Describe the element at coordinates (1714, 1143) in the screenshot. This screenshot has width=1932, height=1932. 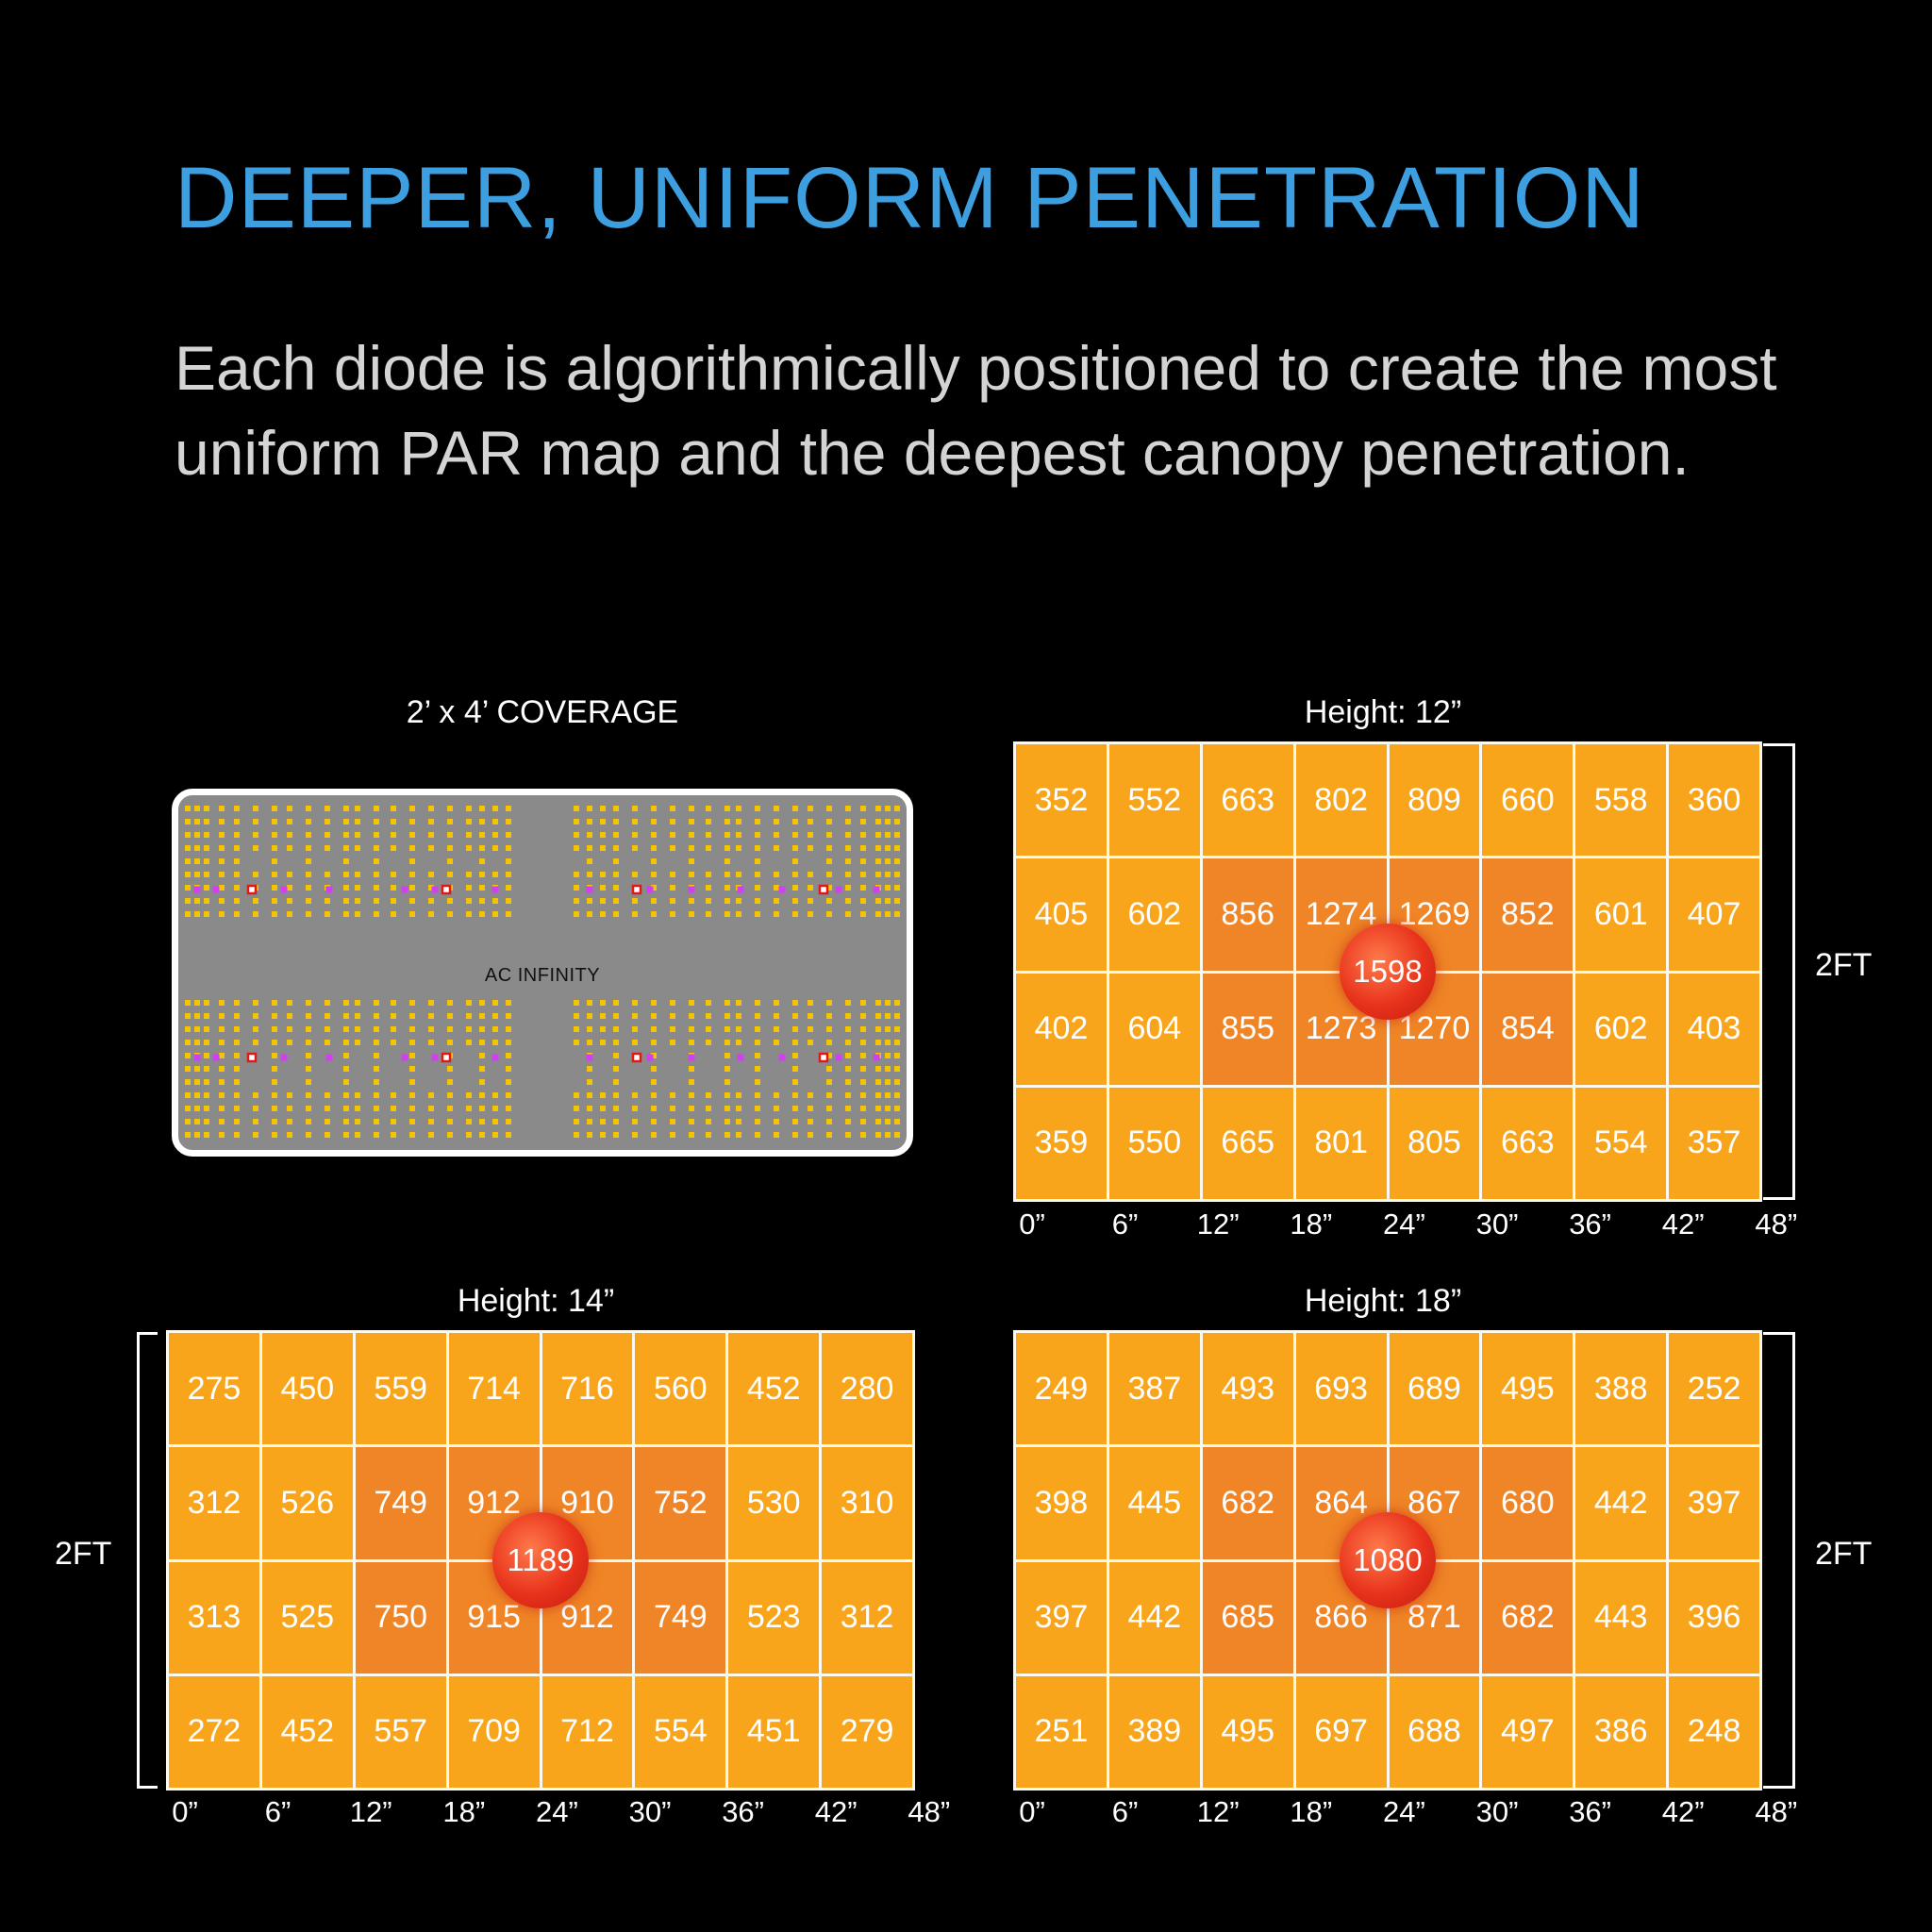
I see `par-cell: 357` at that location.